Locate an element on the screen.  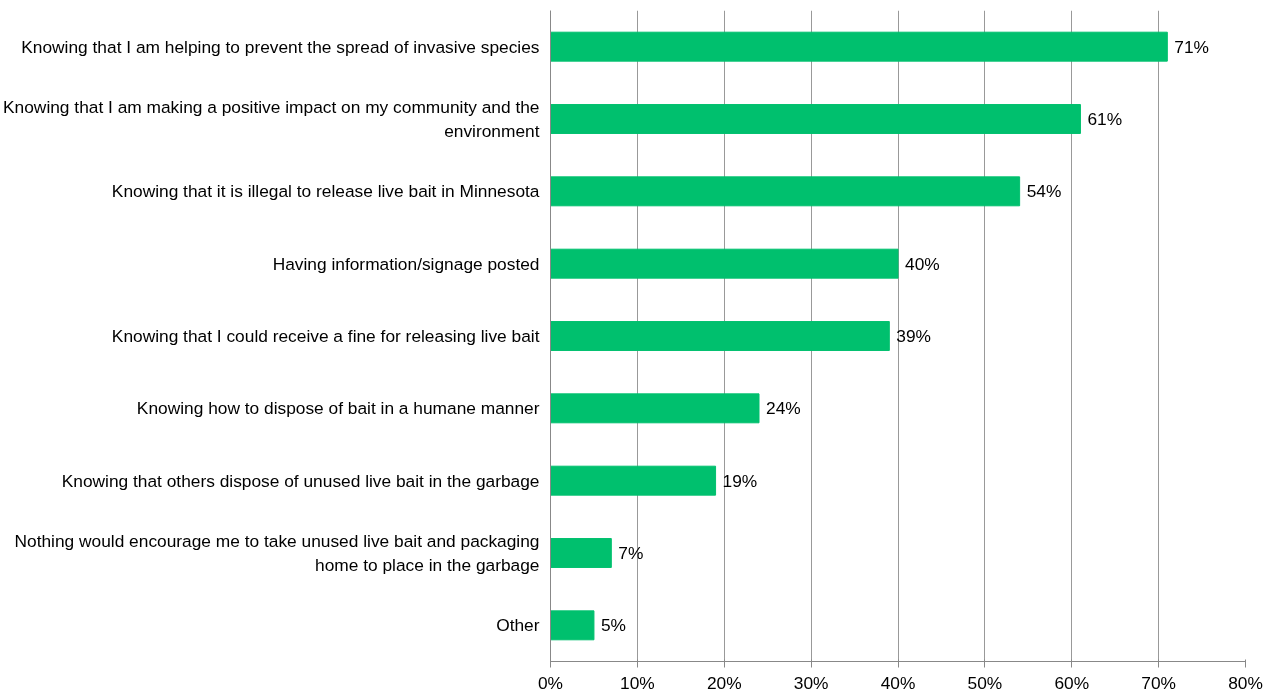
data-label: 61% is located at coordinates (1105, 119).